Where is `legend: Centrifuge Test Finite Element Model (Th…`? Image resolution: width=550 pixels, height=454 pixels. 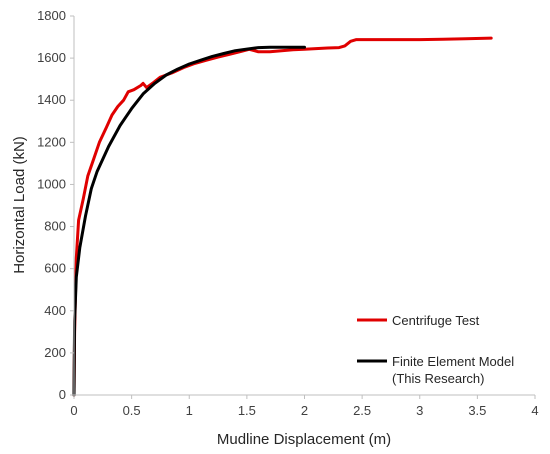
legend: Centrifuge Test Finite Element Model (Th… is located at coordinates (437, 349).